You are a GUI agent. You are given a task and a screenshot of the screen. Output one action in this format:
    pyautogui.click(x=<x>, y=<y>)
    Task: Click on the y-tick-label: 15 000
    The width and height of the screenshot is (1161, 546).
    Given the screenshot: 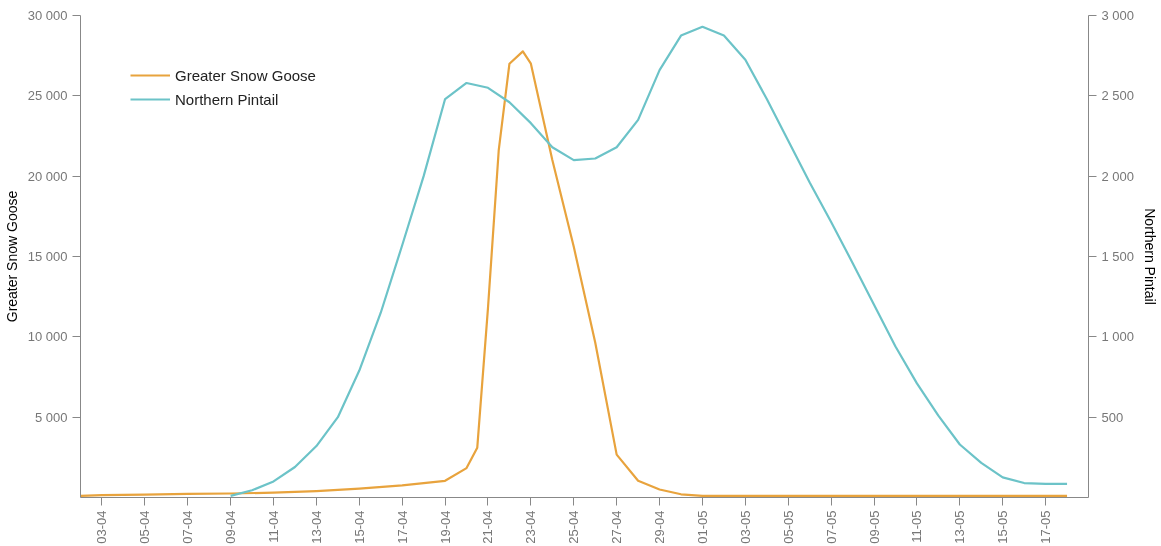 What is the action you would take?
    pyautogui.click(x=47, y=256)
    